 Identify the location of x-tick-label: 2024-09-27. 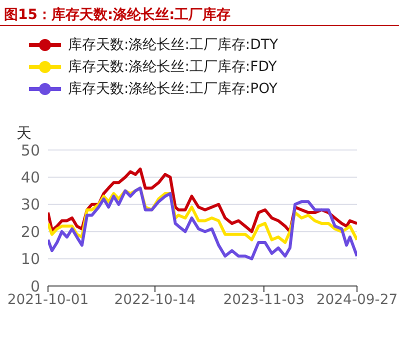
(357, 300).